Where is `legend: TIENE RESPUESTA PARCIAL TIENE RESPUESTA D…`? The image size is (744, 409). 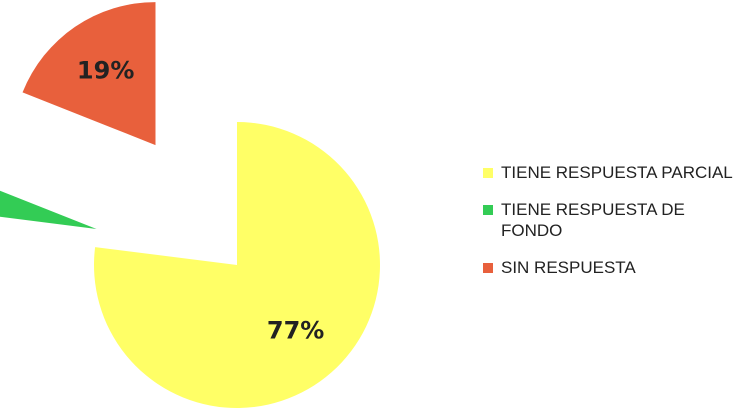 legend: TIENE RESPUESTA PARCIAL TIENE RESPUESTA D… is located at coordinates (608, 228).